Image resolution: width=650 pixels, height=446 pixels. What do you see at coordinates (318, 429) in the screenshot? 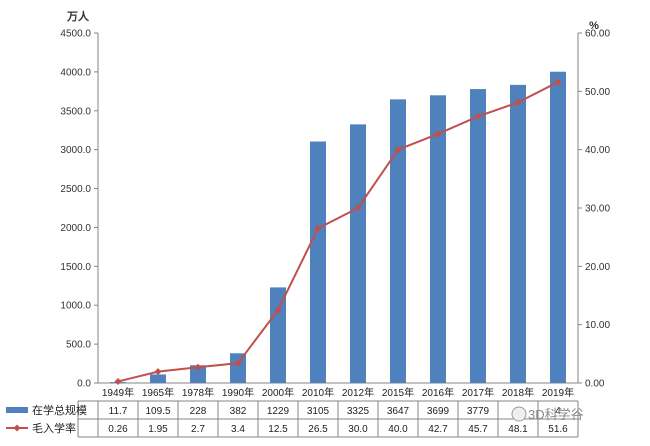
I see `table-cell: 26.5` at bounding box center [318, 429].